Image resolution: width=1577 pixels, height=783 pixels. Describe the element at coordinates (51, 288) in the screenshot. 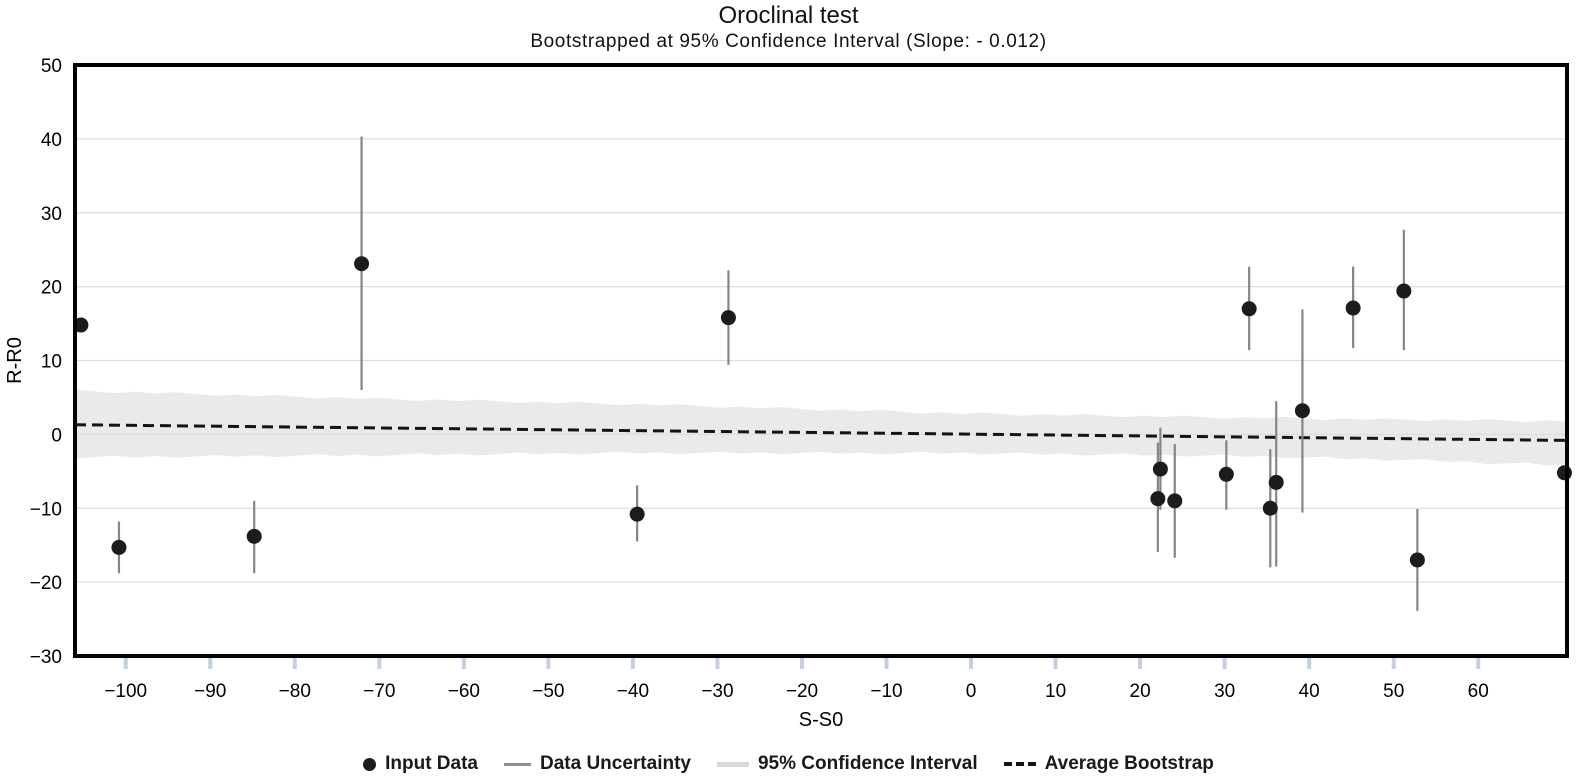

I see `y-tick-label: 20` at that location.